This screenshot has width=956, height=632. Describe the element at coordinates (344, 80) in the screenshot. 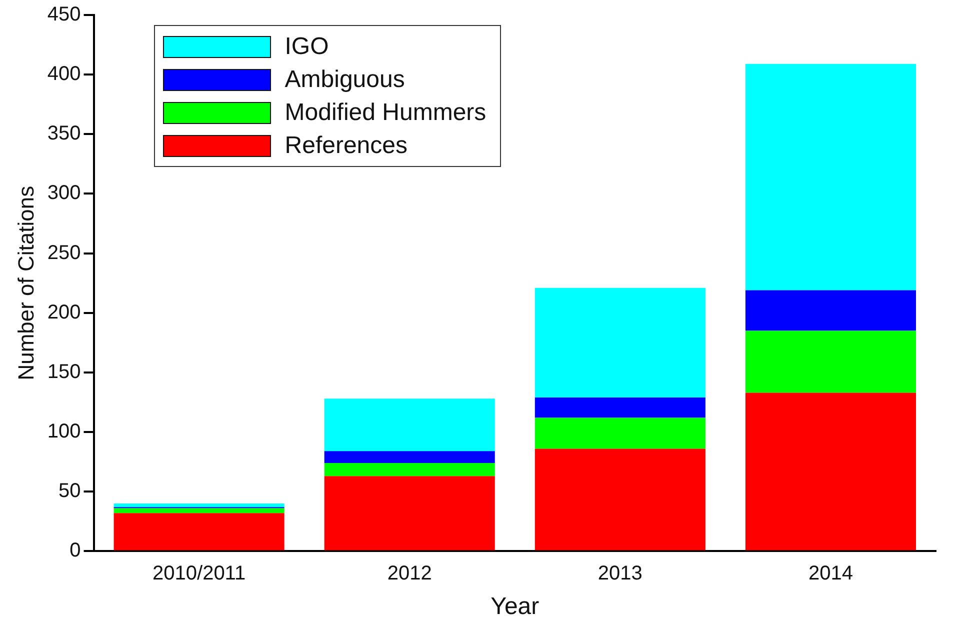

I see `legend-label: Ambiguous` at that location.